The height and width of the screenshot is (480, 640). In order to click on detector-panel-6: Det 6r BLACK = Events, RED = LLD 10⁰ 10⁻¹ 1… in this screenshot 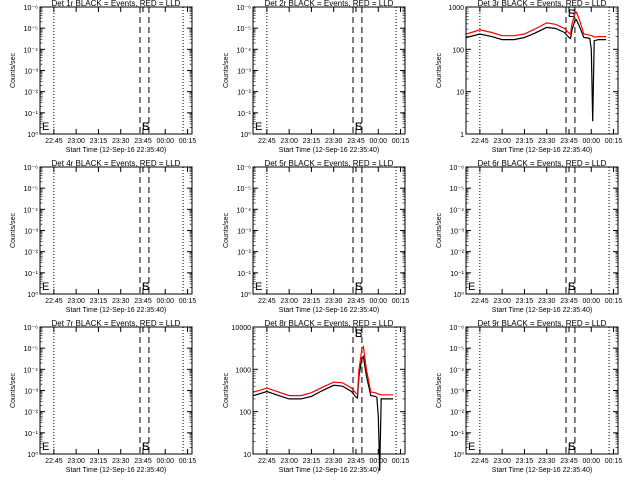, I will do `click(529, 236)`.